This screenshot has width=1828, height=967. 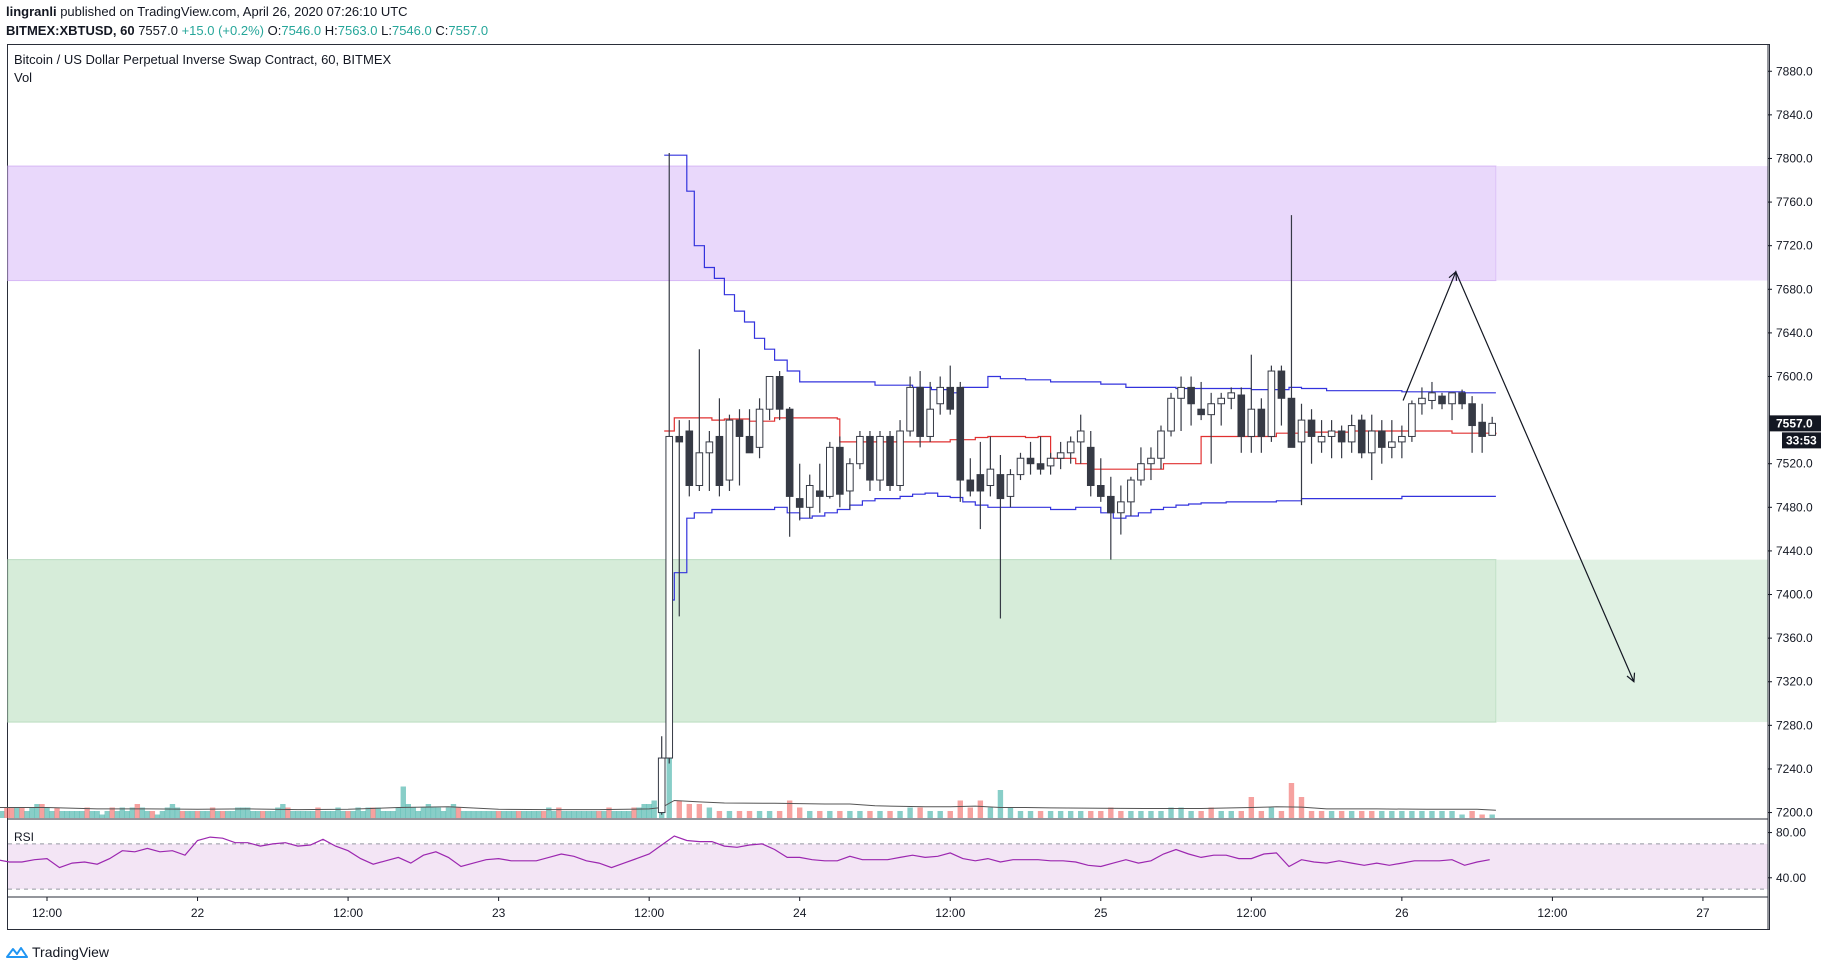 What do you see at coordinates (301, 30) in the screenshot?
I see `open-value: 7546.0` at bounding box center [301, 30].